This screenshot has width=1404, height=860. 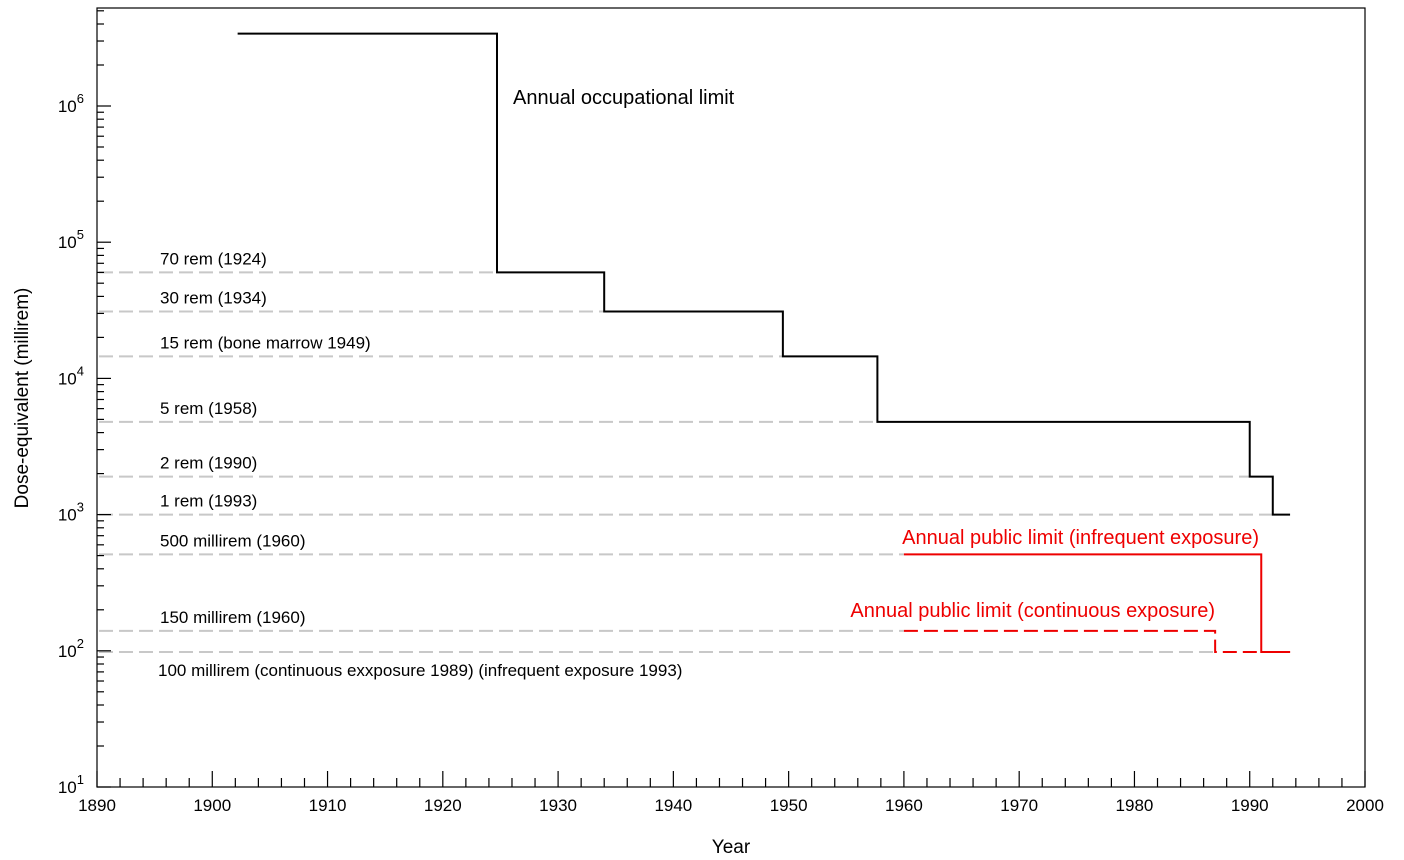 I want to click on y-tick-label-1000: 10³, so click(x=71, y=512).